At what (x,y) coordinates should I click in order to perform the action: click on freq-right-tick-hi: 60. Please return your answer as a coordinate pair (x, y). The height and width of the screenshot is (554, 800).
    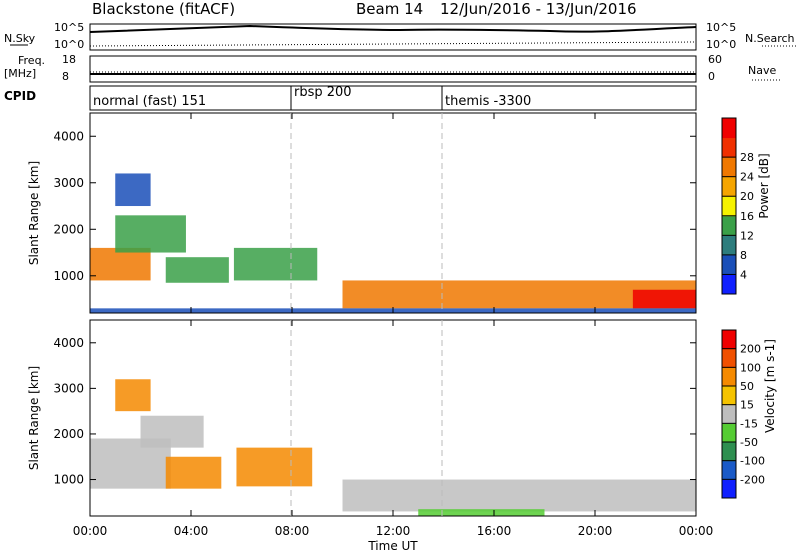
    Looking at the image, I should click on (715, 59).